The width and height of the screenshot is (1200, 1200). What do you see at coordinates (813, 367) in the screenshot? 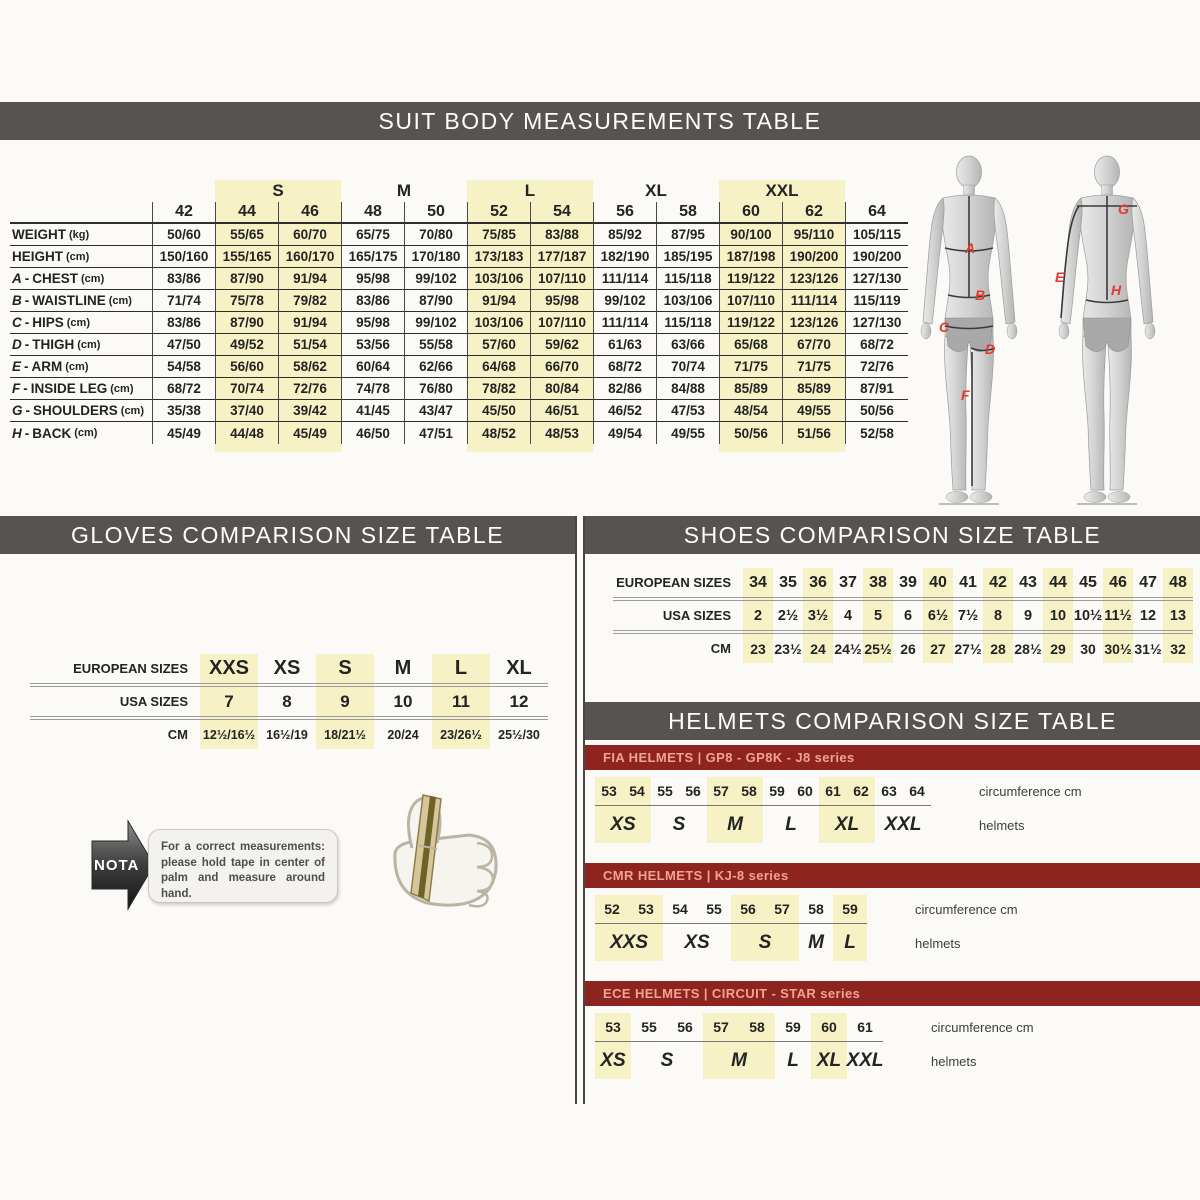
I see `suit-cell-value: 71/75` at bounding box center [813, 367].